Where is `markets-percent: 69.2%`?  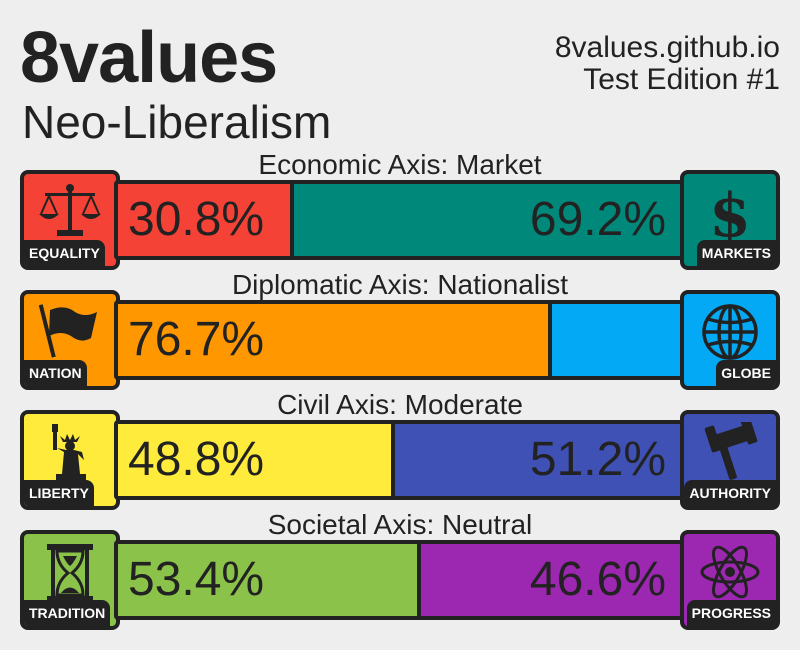 markets-percent: 69.2% is located at coordinates (597, 219).